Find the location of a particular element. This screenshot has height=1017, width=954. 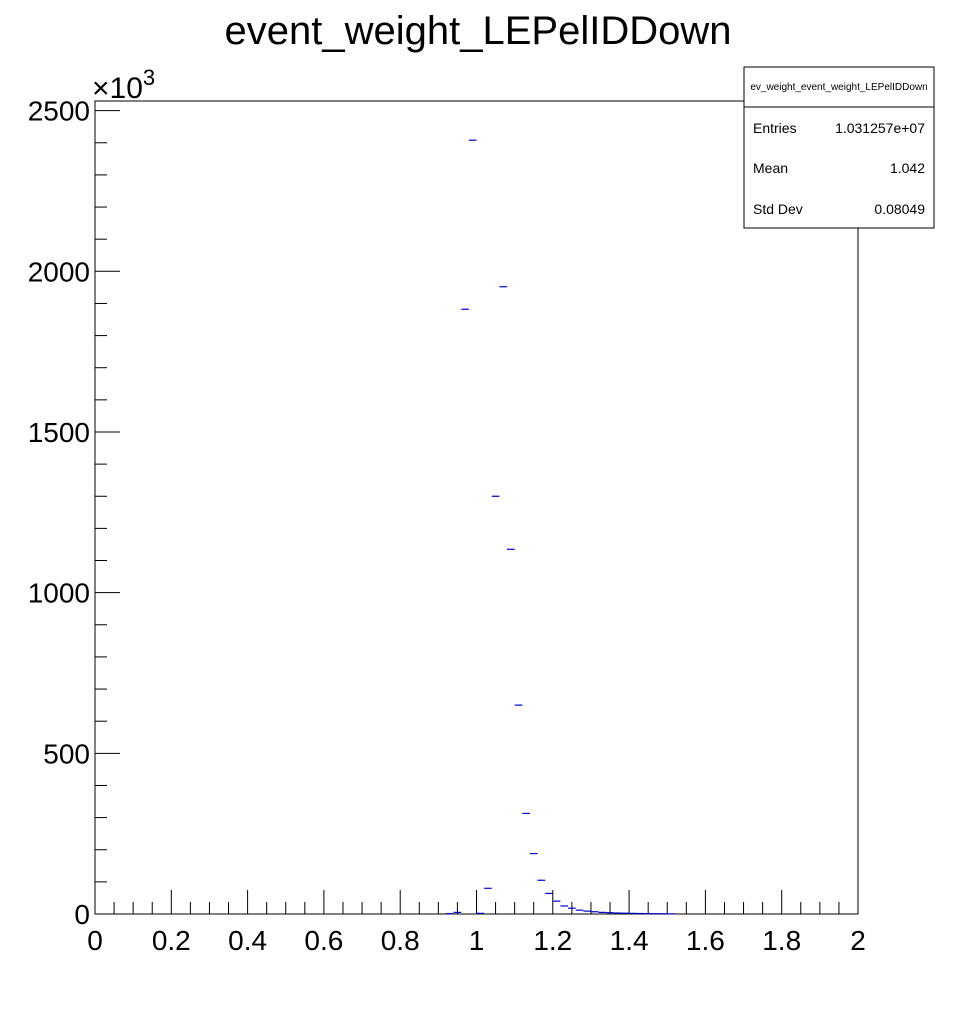

x-tick-label: 2 is located at coordinates (858, 940).